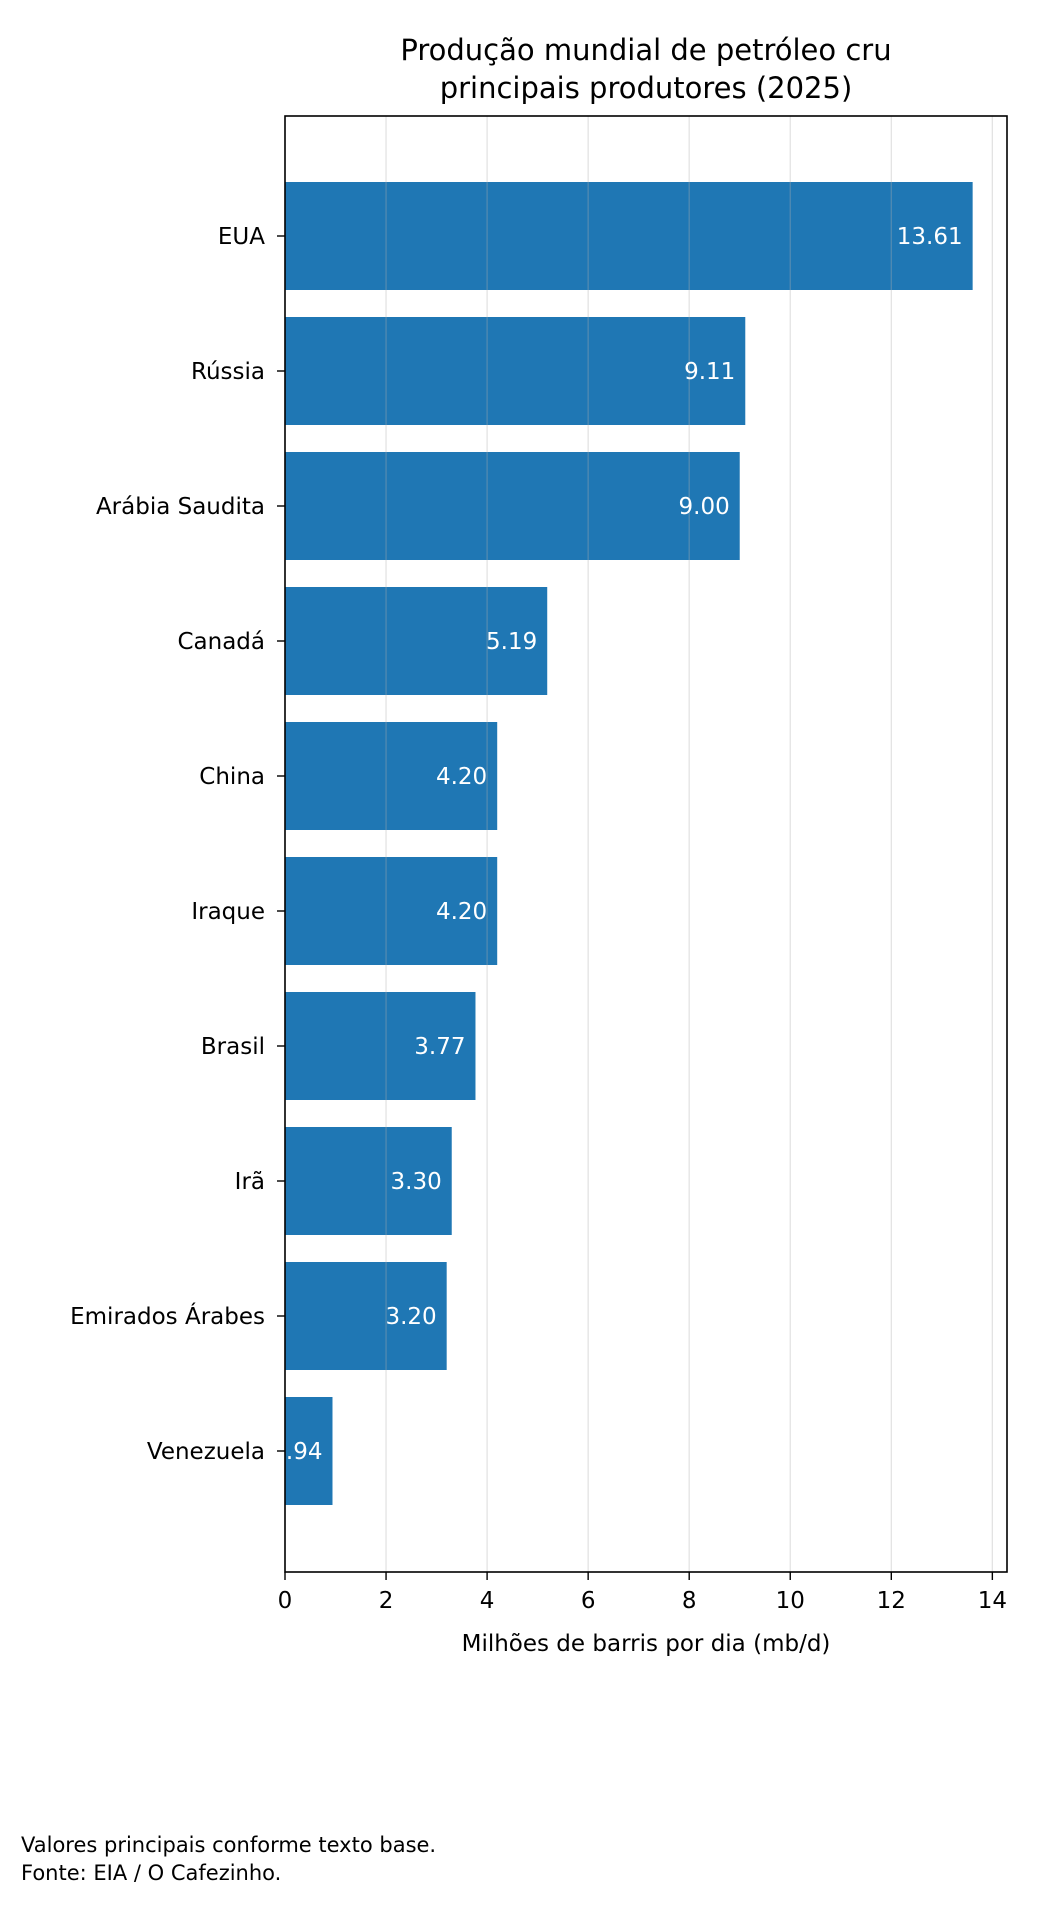 The image size is (1040, 1920). I want to click on x-tick-label: 12, so click(891, 1601).